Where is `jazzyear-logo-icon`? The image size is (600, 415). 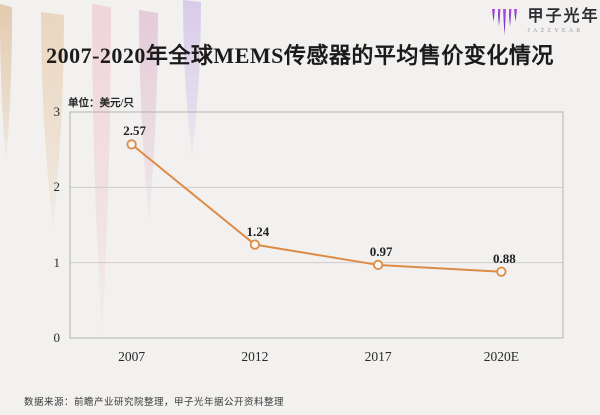
jazzyear-logo-icon is located at coordinates (506, 22).